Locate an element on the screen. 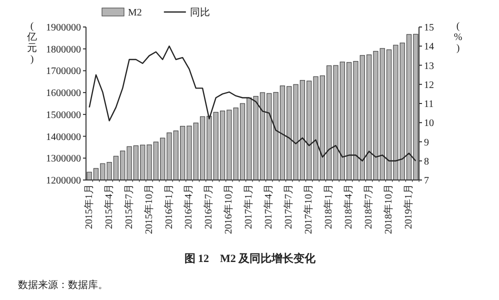  text: 图 12 M2 及同比增长变化 is located at coordinates (250, 258).